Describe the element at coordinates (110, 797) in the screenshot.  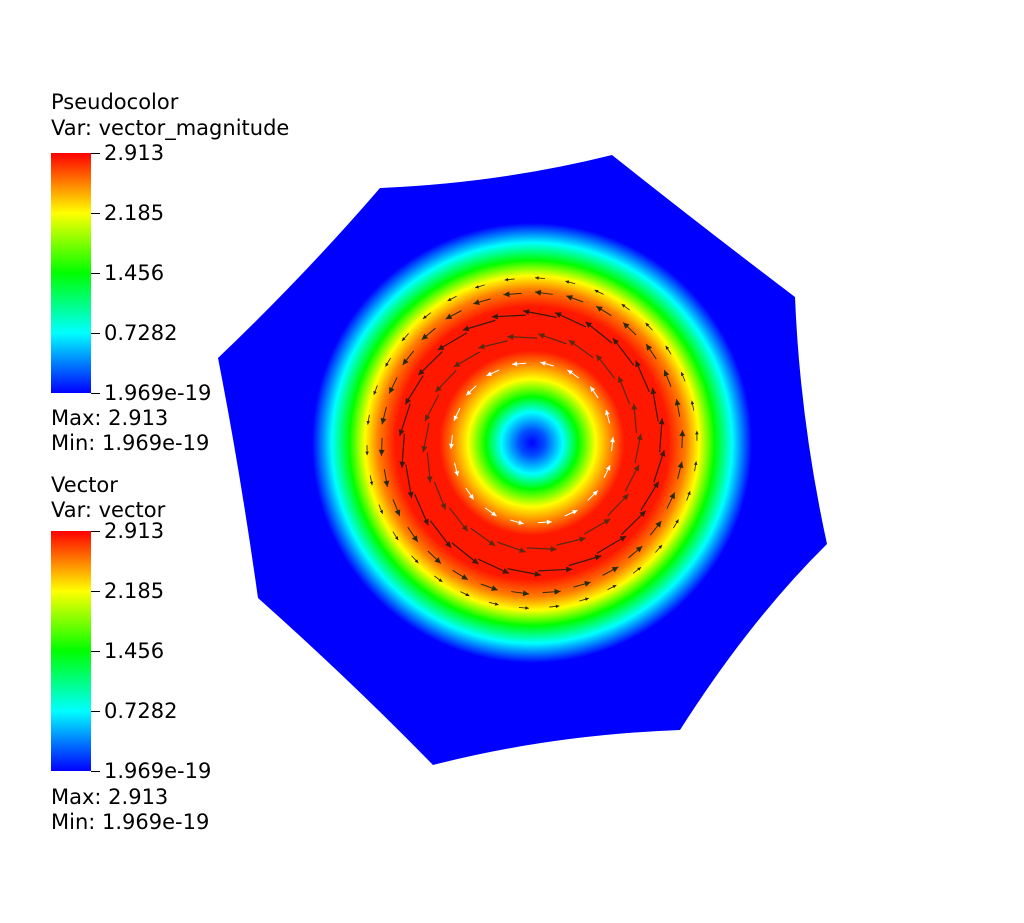
I see `legend-2-max: Max: 2.913` at that location.